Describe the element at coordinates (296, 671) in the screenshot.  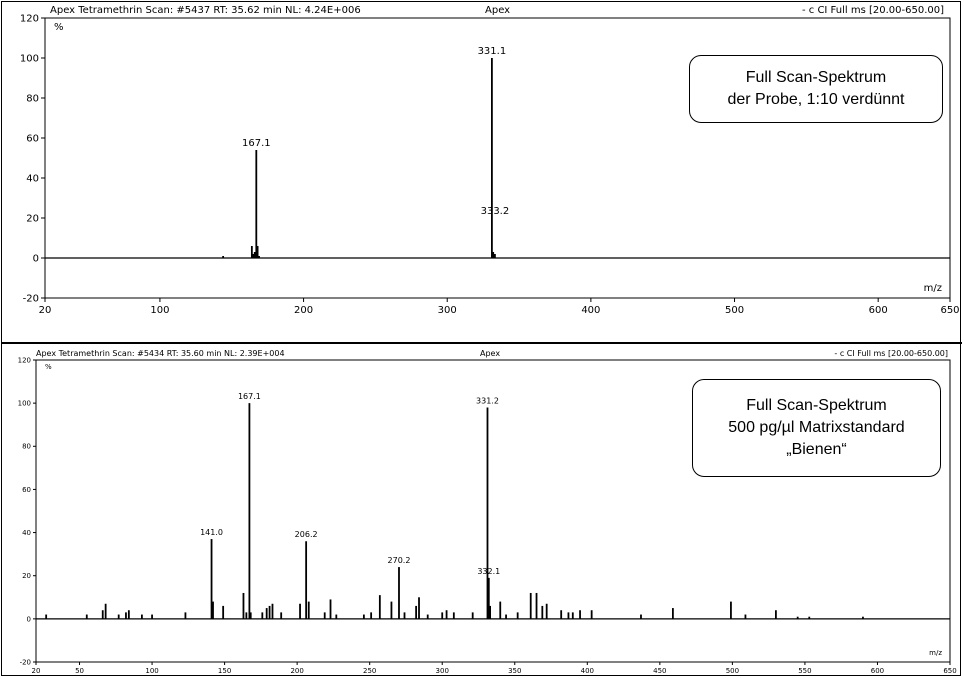
I see `spectrum-2-x-tick-label: 200` at that location.